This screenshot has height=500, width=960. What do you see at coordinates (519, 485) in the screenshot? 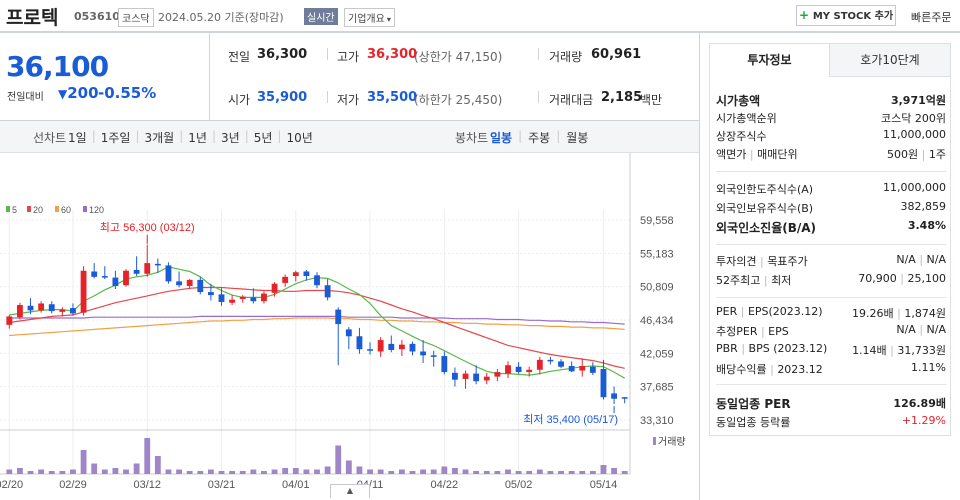
I see `x-tick-label: 05/02` at bounding box center [519, 485].